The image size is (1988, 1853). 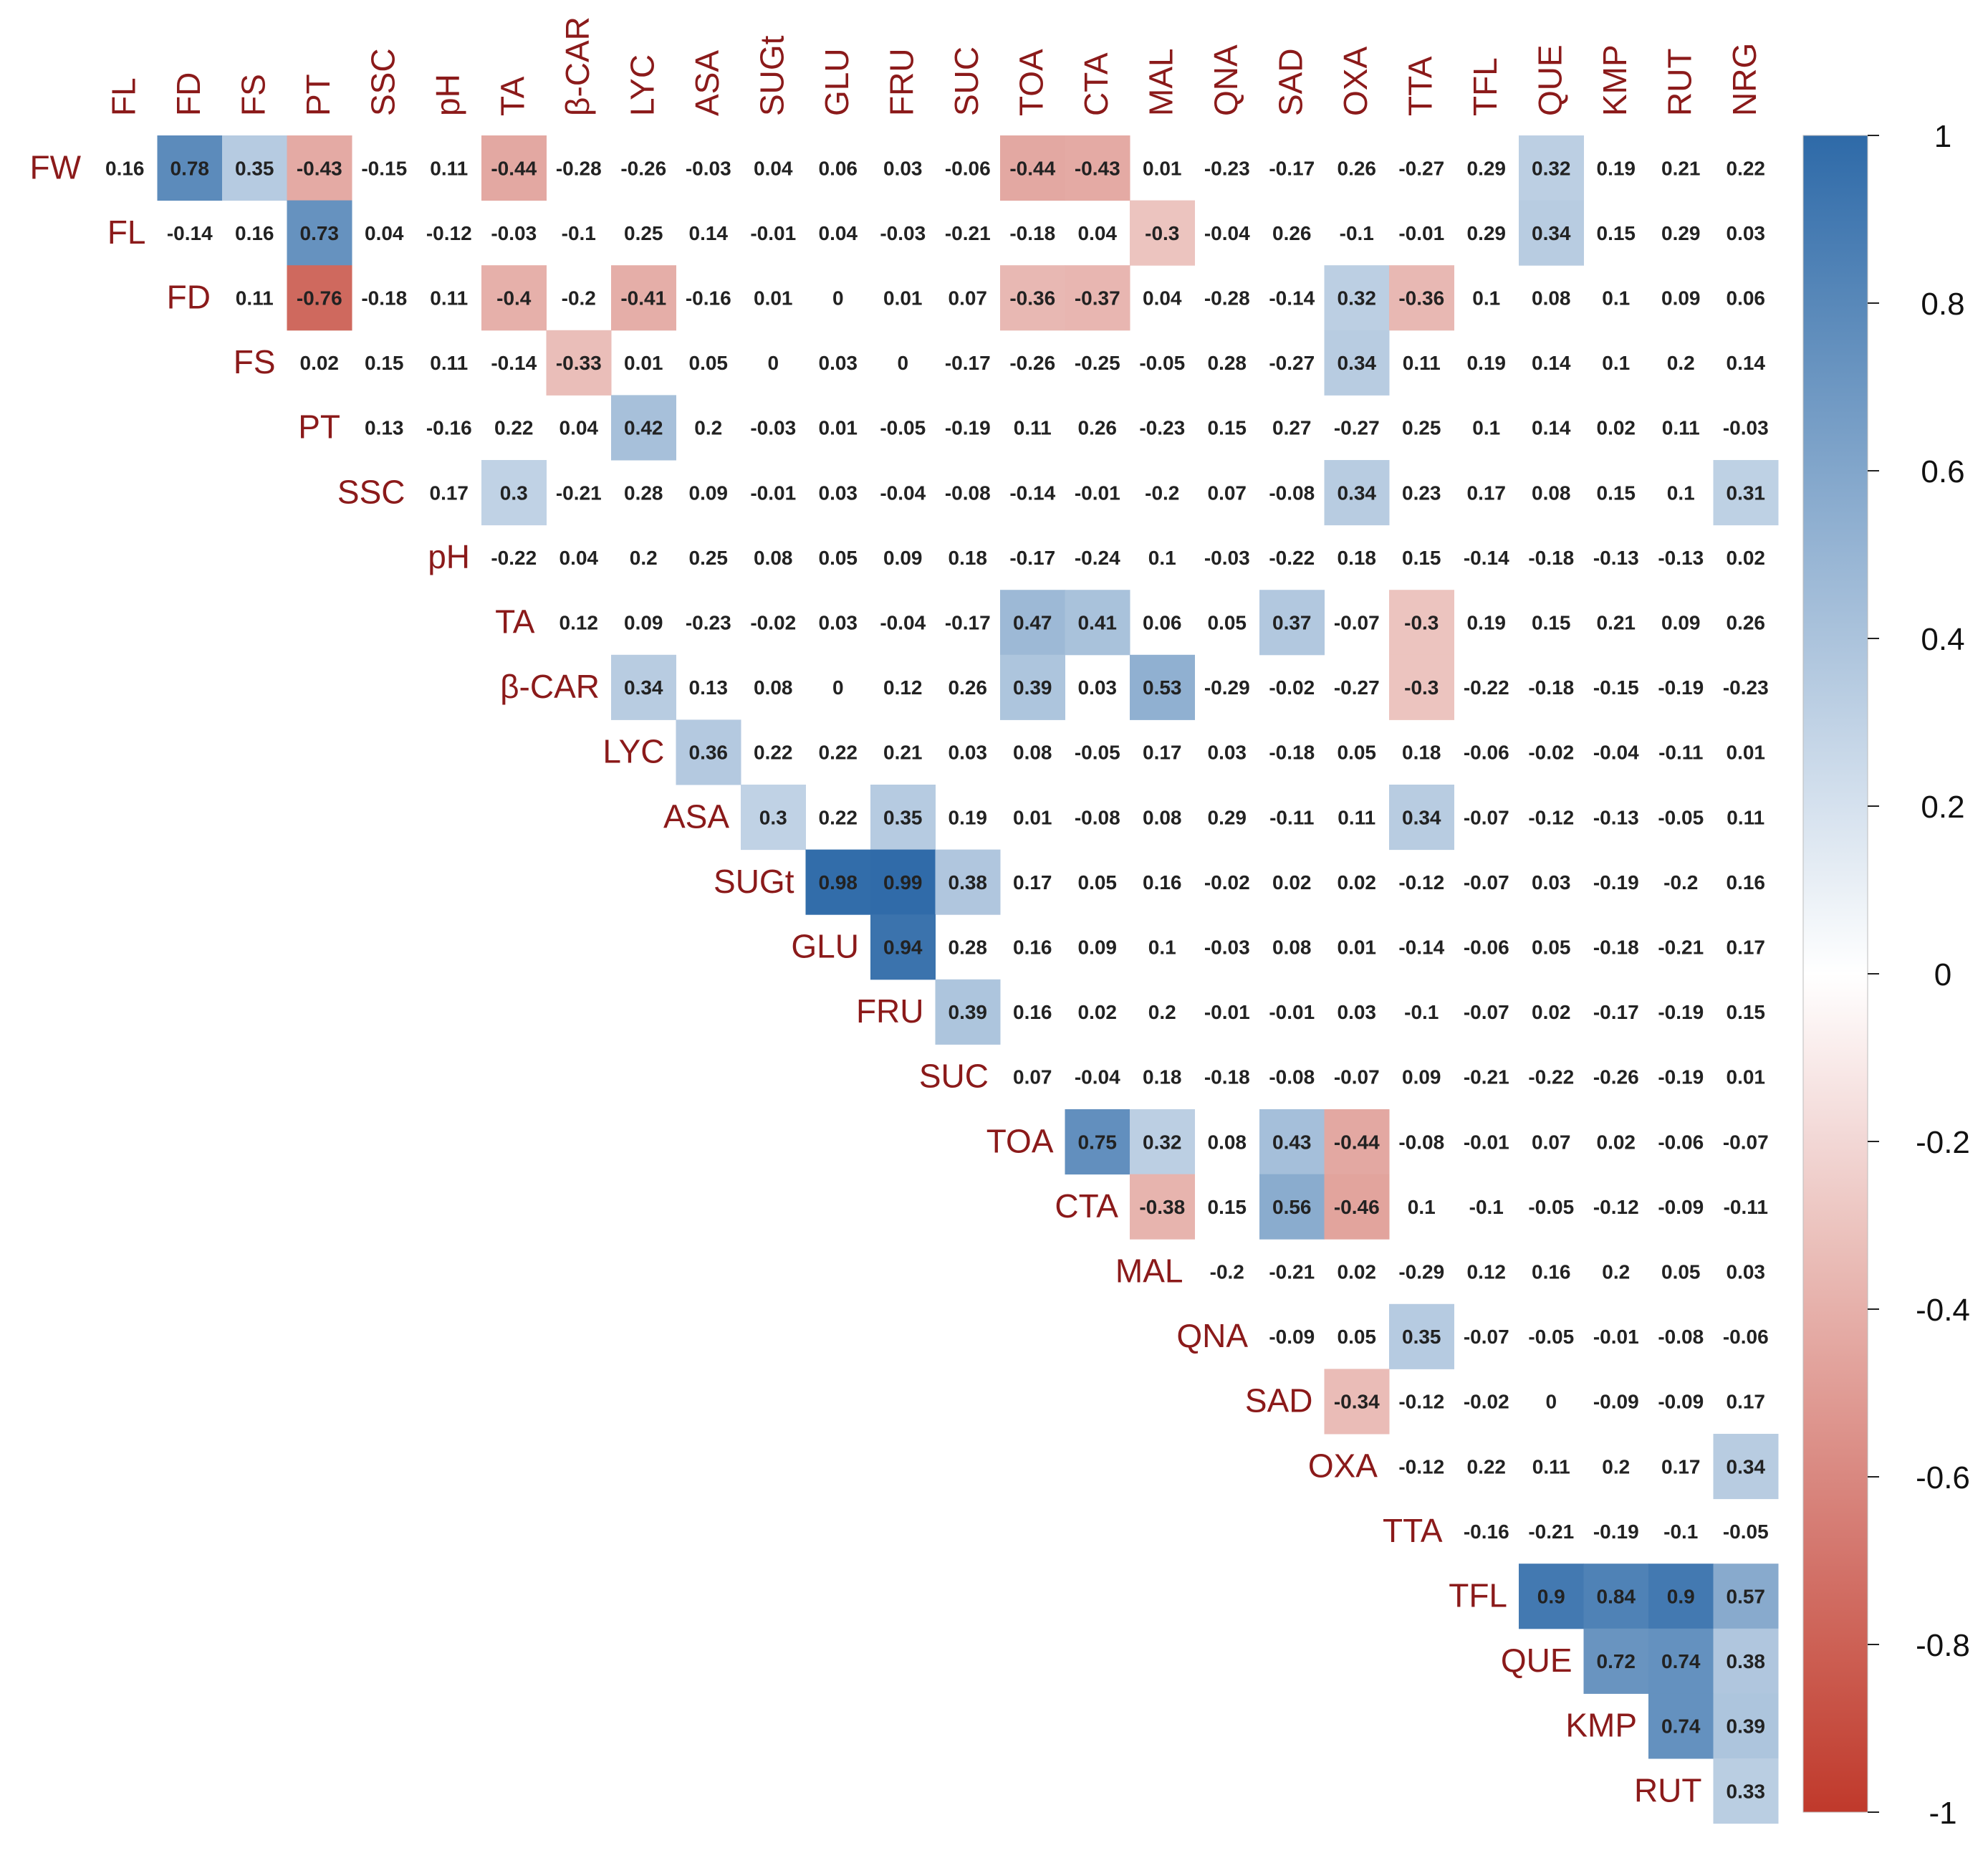 What do you see at coordinates (188, 94) in the screenshot?
I see `col-label: FD` at bounding box center [188, 94].